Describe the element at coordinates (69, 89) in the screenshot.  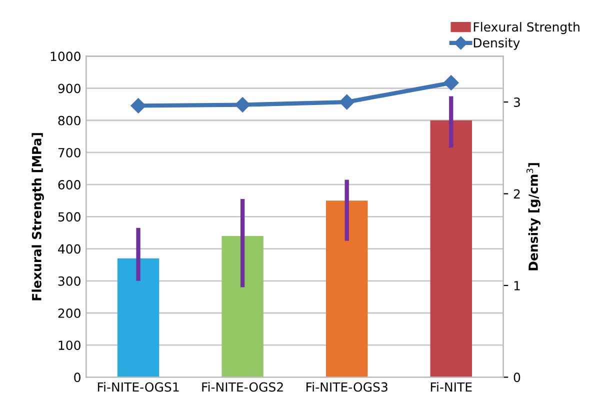
I see `y-tick-label: 900` at that location.